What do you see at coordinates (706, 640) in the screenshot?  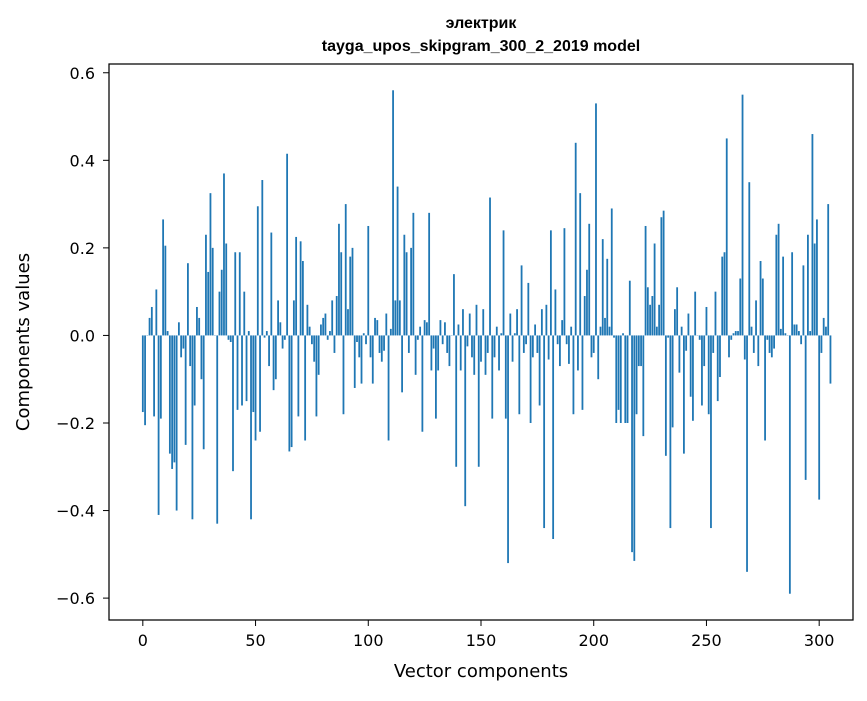 I see `x-tick-label: 250` at bounding box center [706, 640].